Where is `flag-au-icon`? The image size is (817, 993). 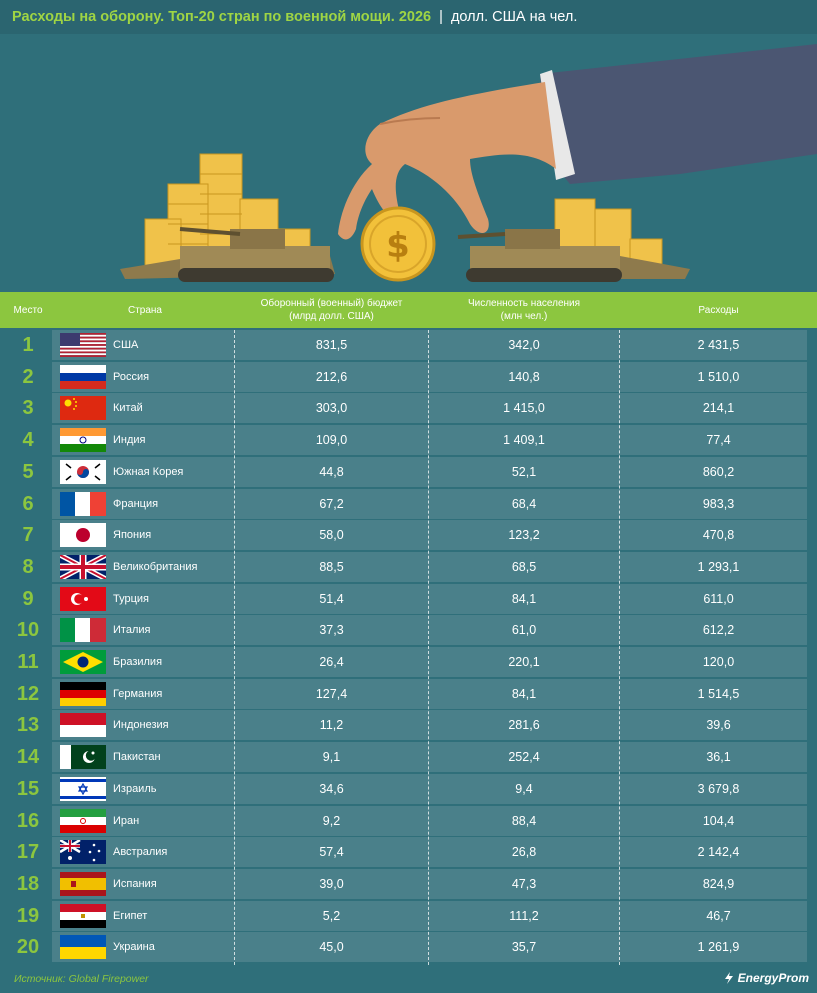 flag-au-icon is located at coordinates (83, 852).